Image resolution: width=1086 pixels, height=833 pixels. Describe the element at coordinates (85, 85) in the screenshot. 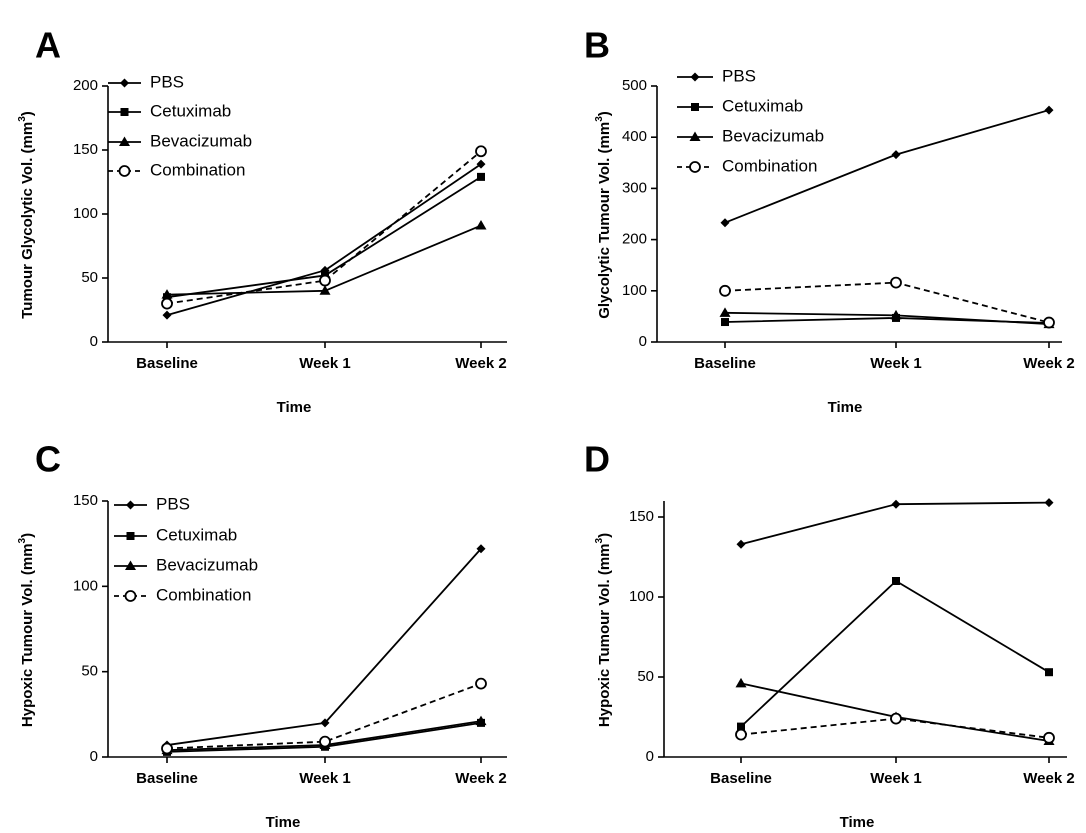

I see `y-tick-label: 200` at that location.